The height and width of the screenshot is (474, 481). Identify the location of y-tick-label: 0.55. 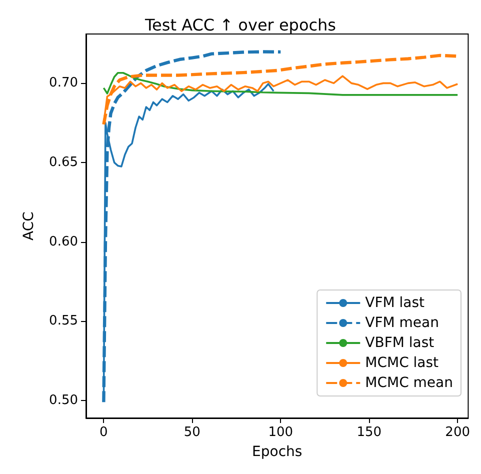
(63, 321).